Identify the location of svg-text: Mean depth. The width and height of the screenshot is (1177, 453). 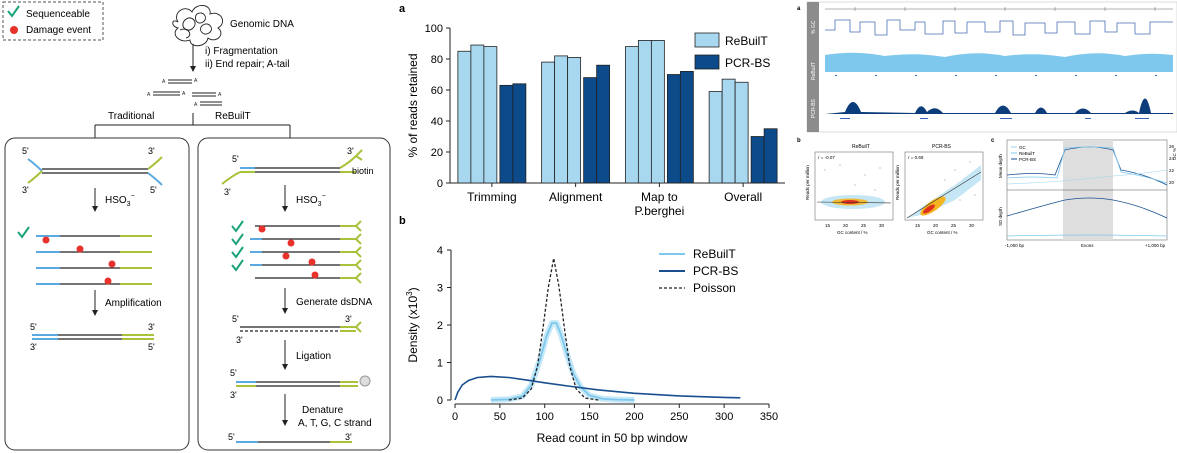
(1000, 166).